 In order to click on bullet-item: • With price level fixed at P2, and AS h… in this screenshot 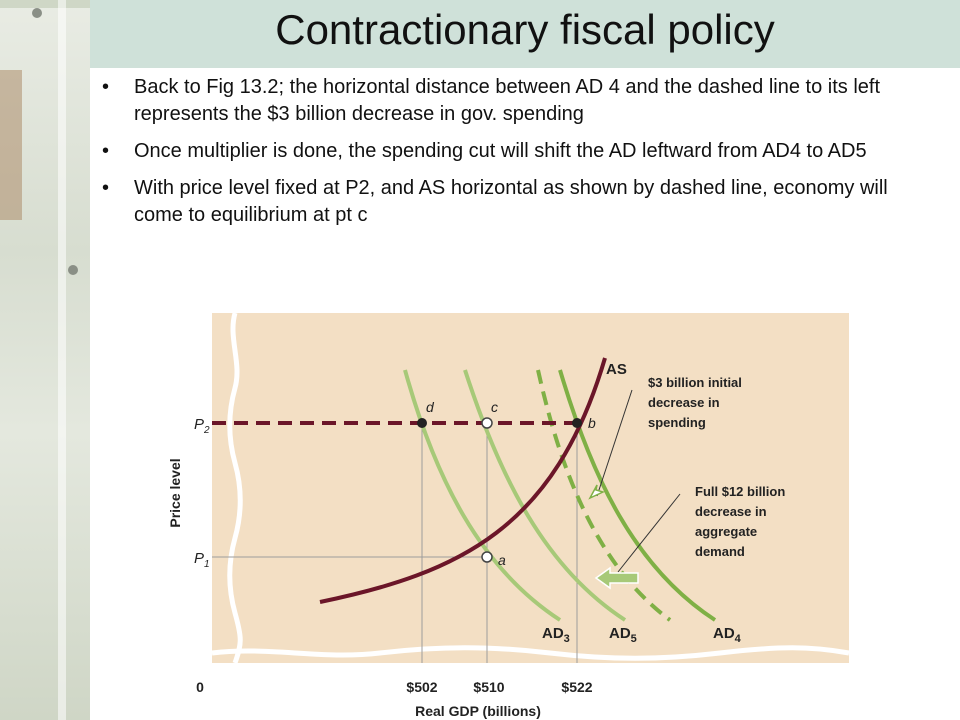, I will do `click(520, 202)`.